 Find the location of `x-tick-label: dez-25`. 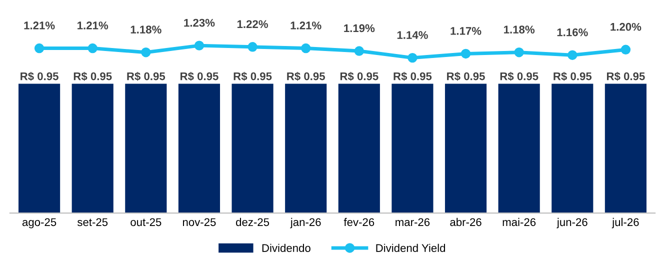

x-tick-label: dez-25 is located at coordinates (253, 222).